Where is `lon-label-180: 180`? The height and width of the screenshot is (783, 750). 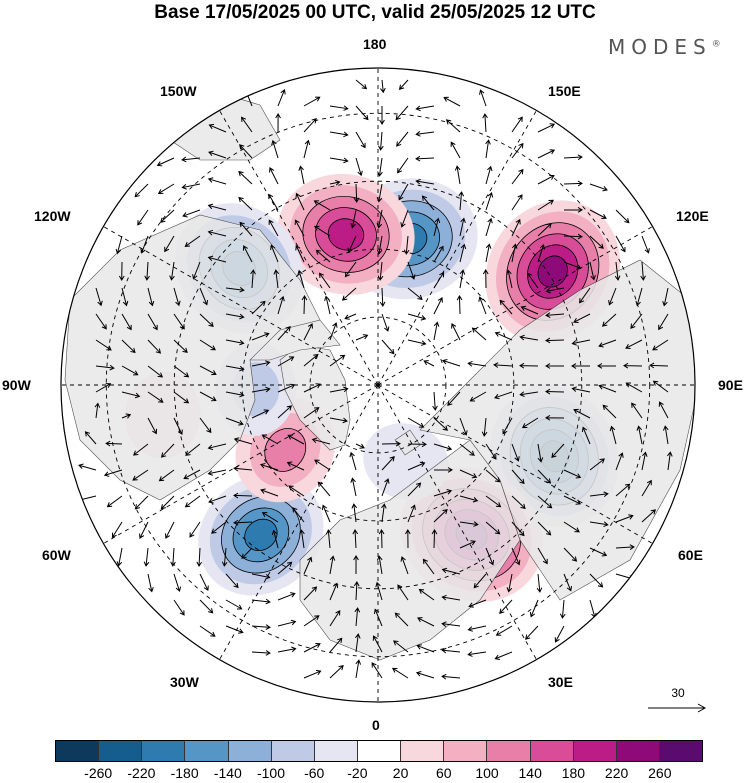 lon-label-180: 180 is located at coordinates (375, 44).